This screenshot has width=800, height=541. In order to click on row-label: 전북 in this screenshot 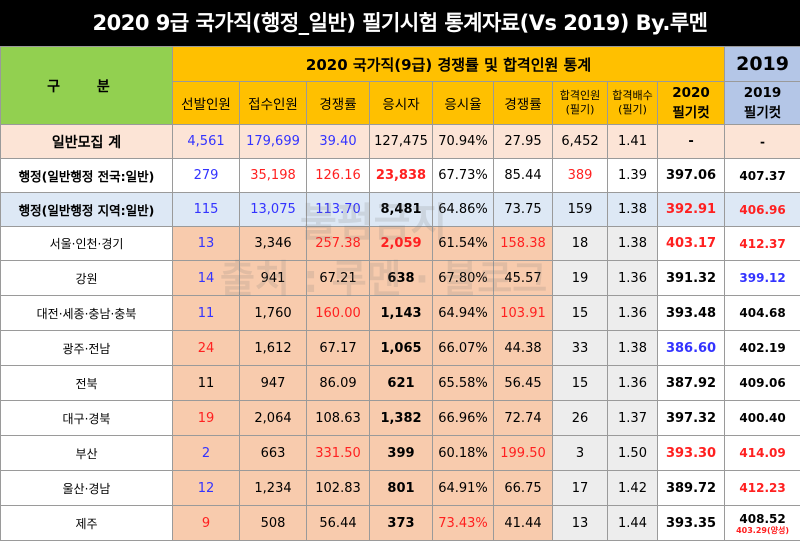, I will do `click(86, 383)`.